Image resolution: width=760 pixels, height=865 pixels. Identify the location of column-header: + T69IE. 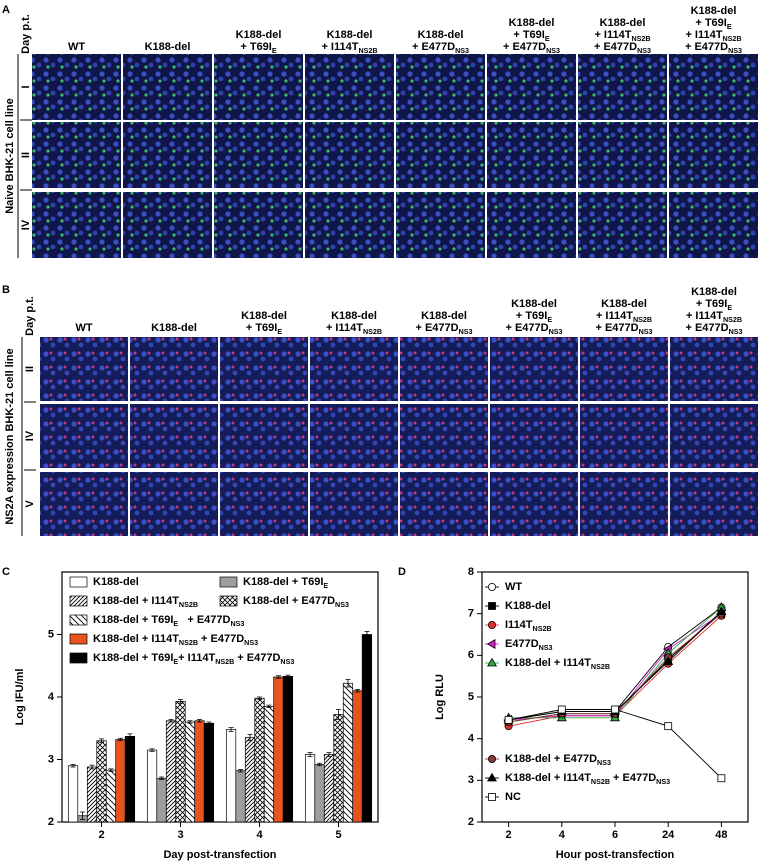
(531, 36).